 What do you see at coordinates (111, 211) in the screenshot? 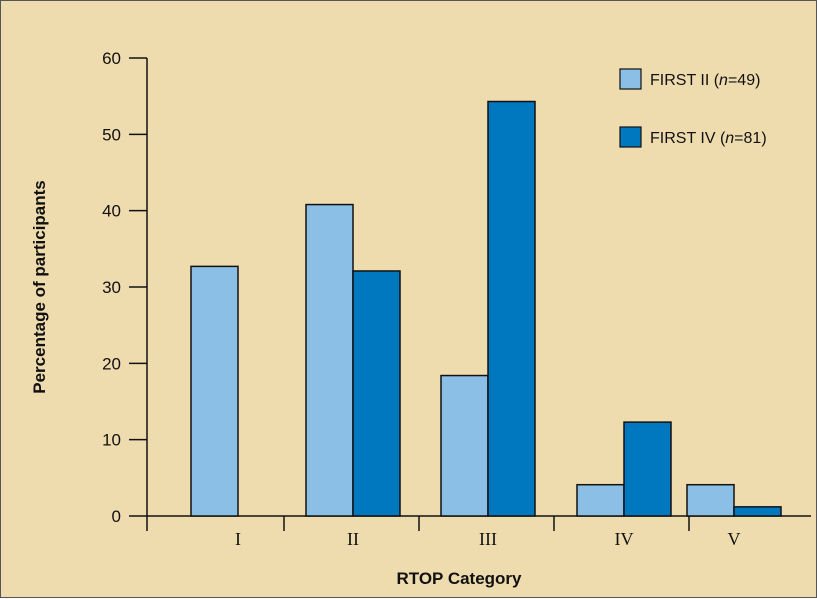
I see `y-tick-label: 40` at bounding box center [111, 211].